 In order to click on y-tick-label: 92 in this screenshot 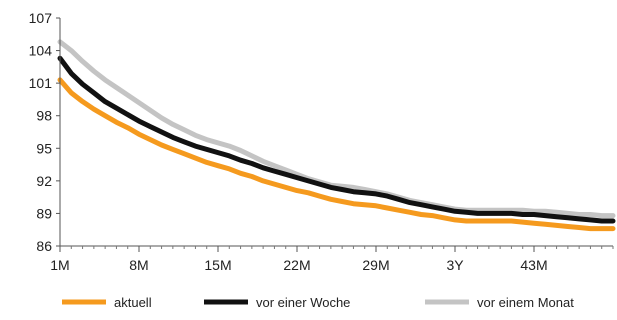, I will do `click(44, 181)`.